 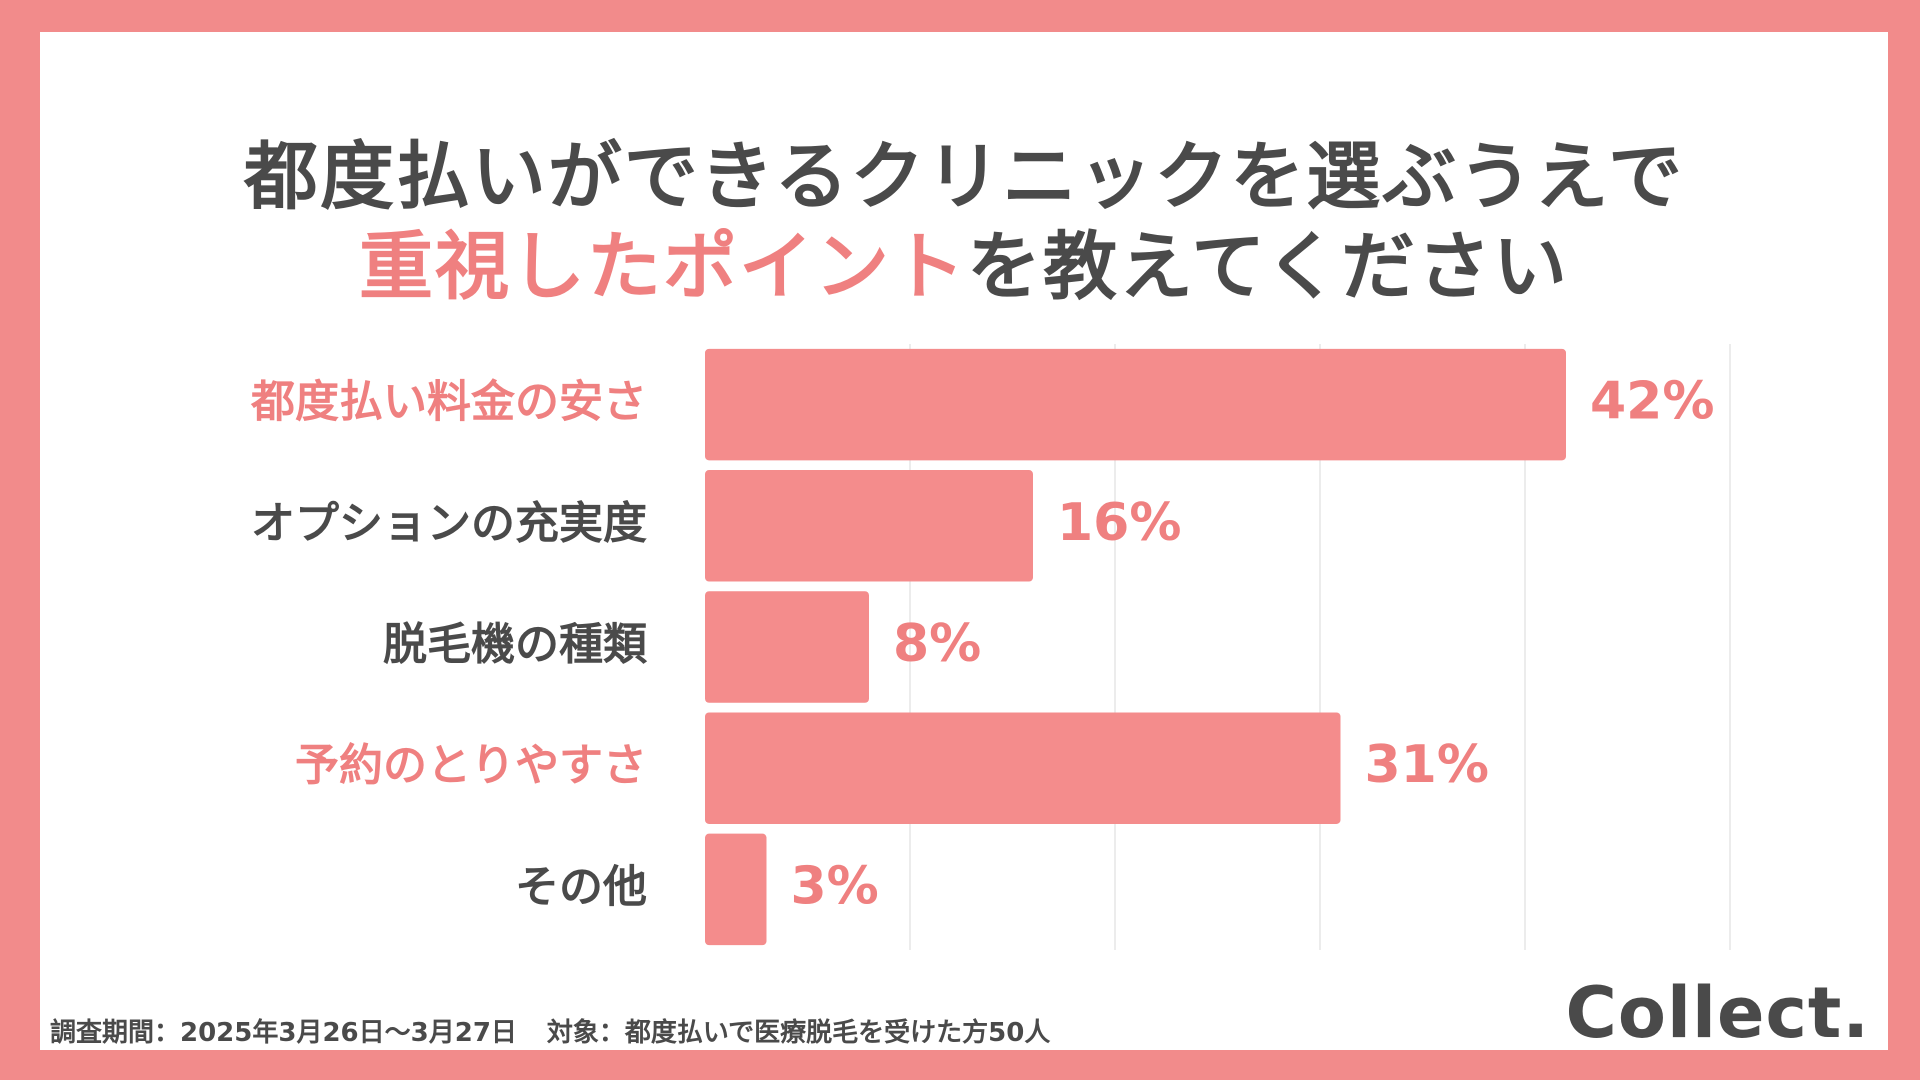 What do you see at coordinates (798, 1033) in the screenshot?
I see `survey-target: 対象：都度払いで医療脱毛を受けた方50人` at bounding box center [798, 1033].